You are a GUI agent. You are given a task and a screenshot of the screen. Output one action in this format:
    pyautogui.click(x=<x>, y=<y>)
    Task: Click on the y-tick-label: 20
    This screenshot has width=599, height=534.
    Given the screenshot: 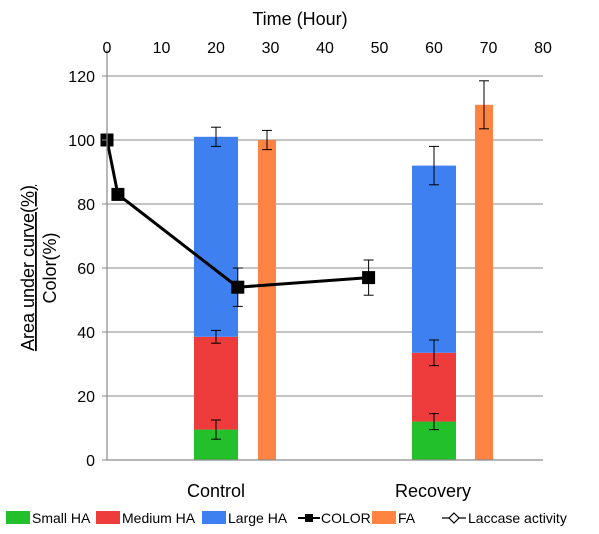 What is the action you would take?
    pyautogui.click(x=86, y=397)
    